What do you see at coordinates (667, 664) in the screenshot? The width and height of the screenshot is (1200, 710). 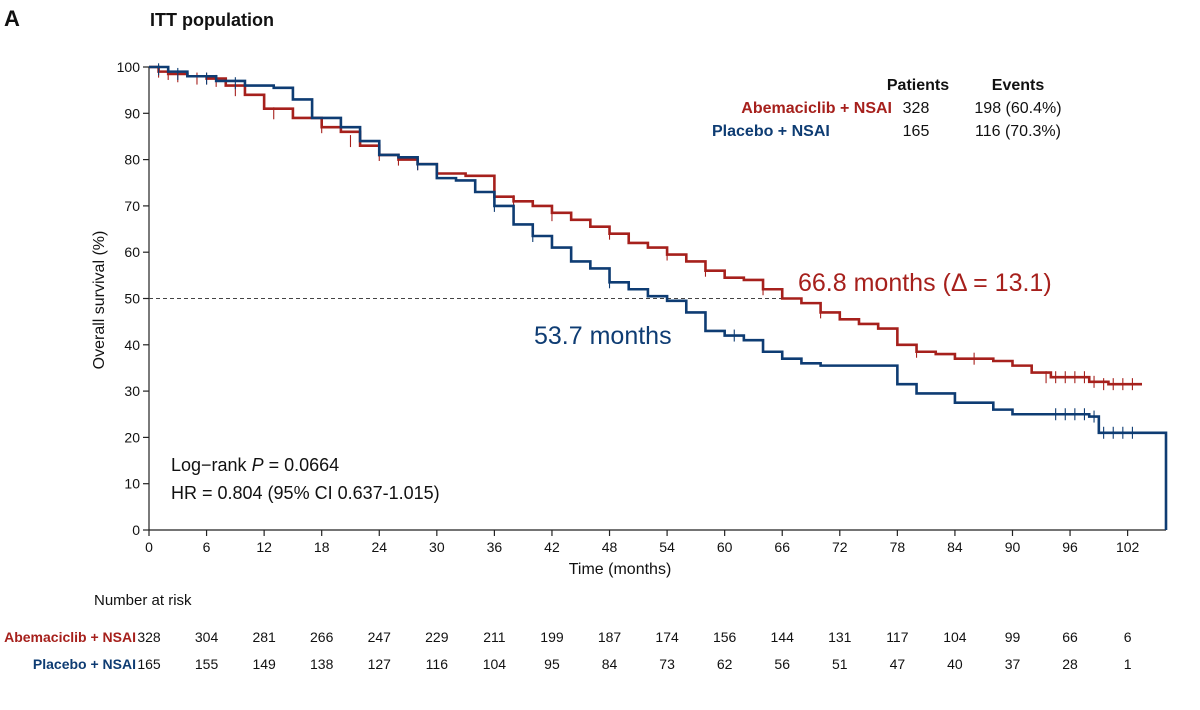 I see `risk-value: 73` at bounding box center [667, 664].